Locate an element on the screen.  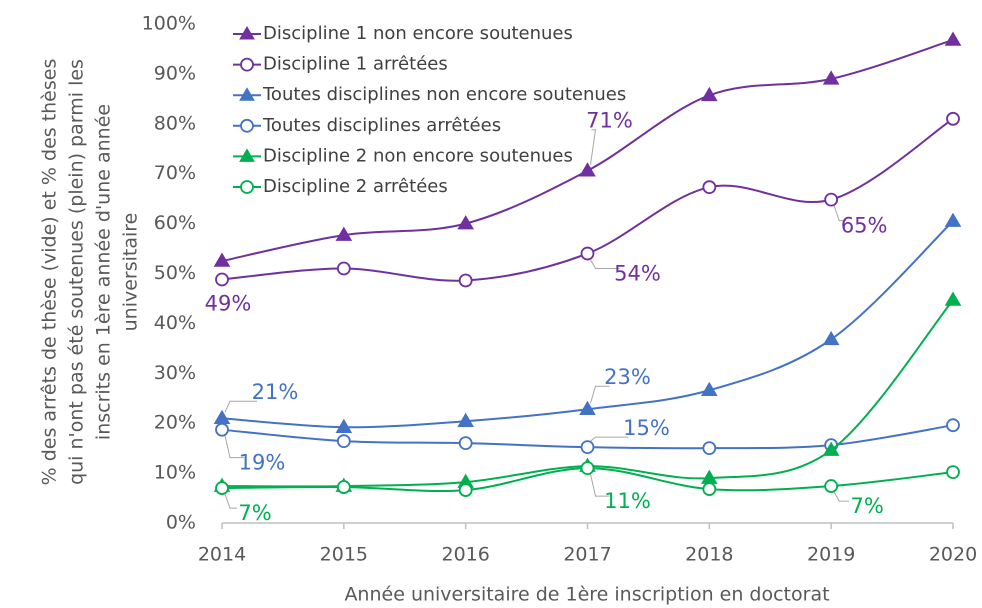
y-tick-label: 30% is located at coordinates (175, 373).